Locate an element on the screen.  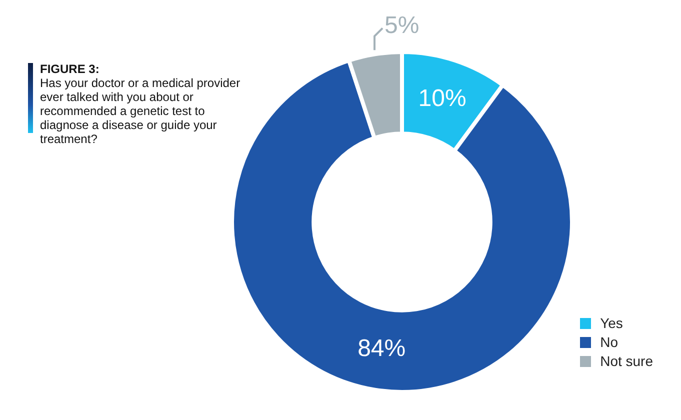
legend-label: Not sure is located at coordinates (626, 361).